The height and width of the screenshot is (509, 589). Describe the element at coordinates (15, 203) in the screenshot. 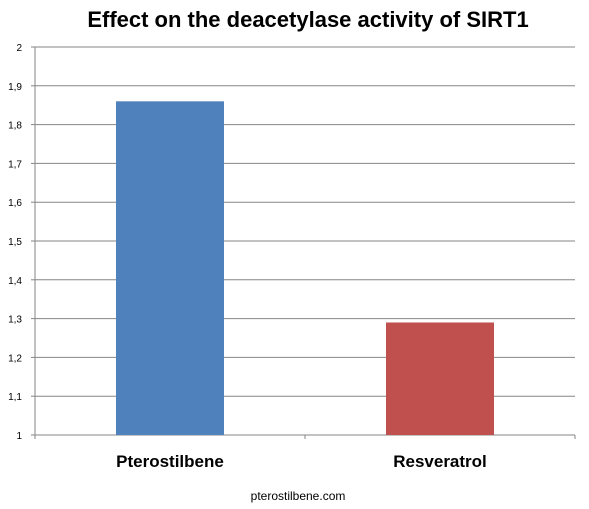

I see `y-tick-label: 1,6` at that location.